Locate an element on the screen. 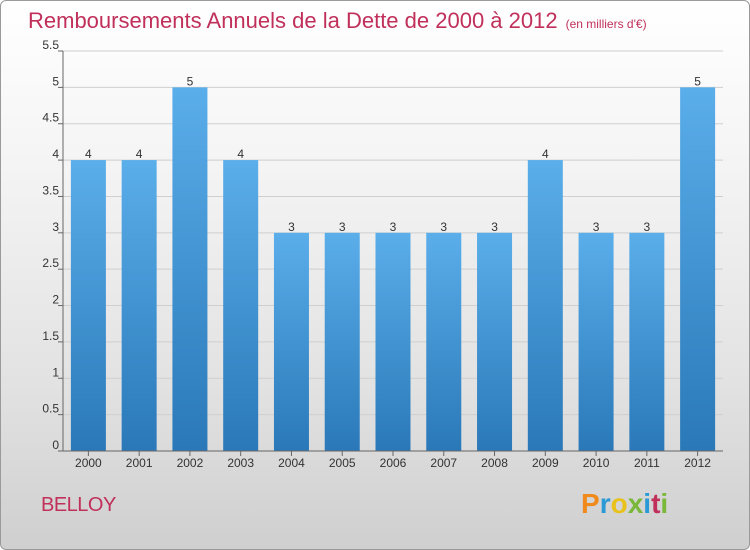 The width and height of the screenshot is (750, 550). y-tick-label: 5 is located at coordinates (55, 81).